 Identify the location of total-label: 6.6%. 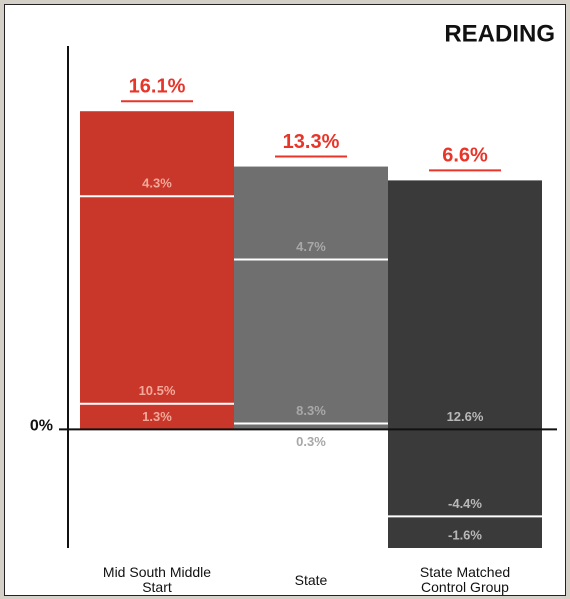
(465, 156).